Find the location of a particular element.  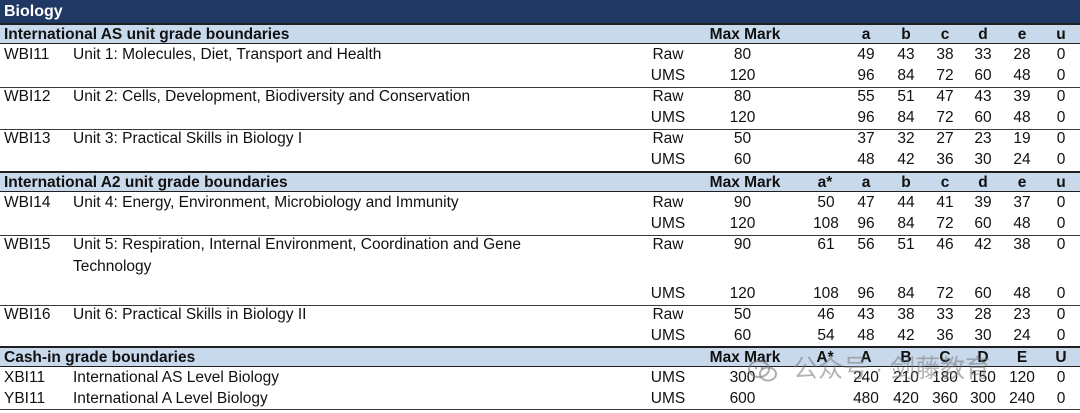

a2-grade-header-b: b is located at coordinates (906, 182).